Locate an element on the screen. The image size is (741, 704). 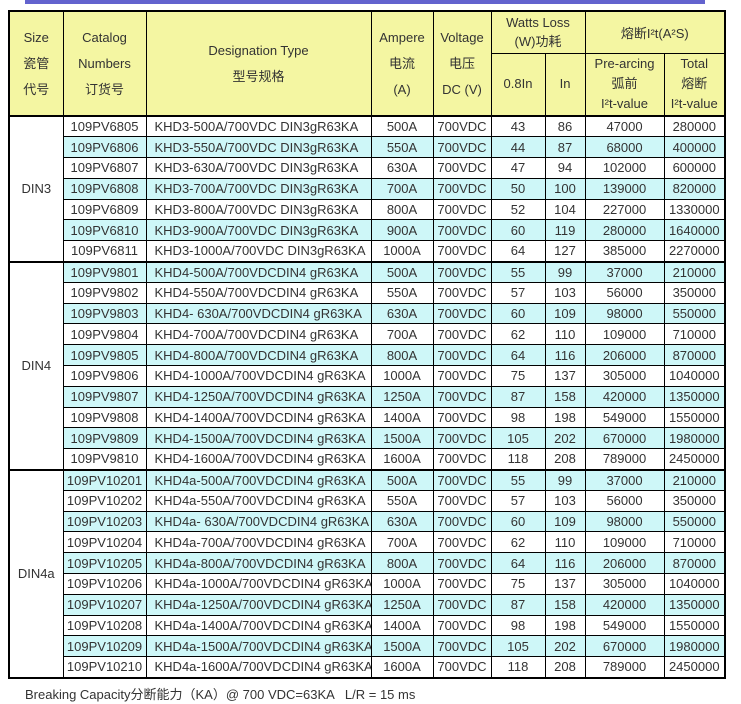
col-header-prearcing: Pre-arcing 弧前 I²t-value is located at coordinates (624, 84).